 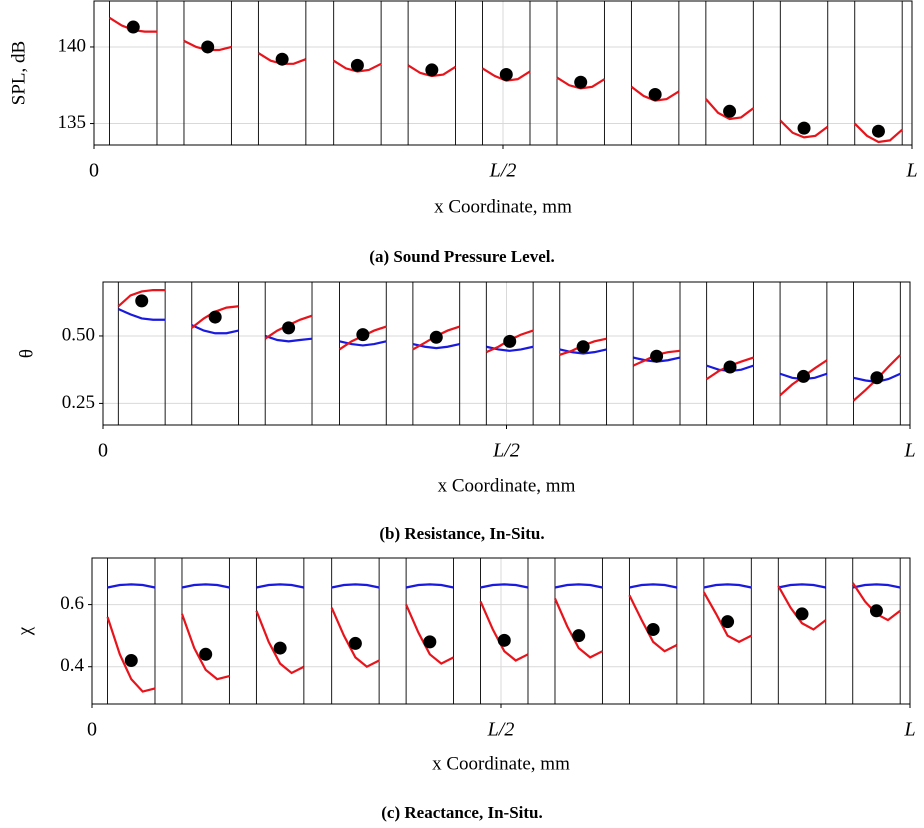 I want to click on caption: (b) Resistance, In-Situ., so click(x=461, y=533).